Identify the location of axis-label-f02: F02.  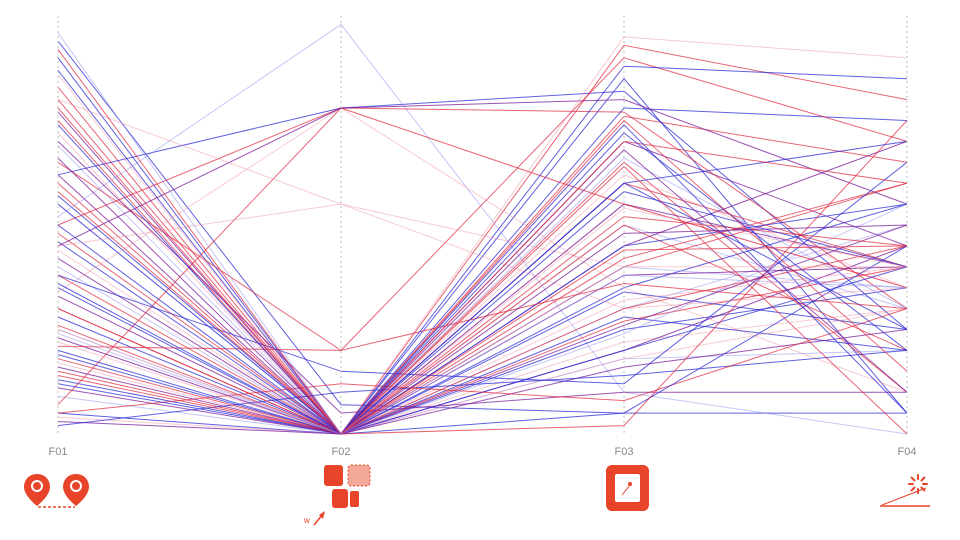
(341, 452).